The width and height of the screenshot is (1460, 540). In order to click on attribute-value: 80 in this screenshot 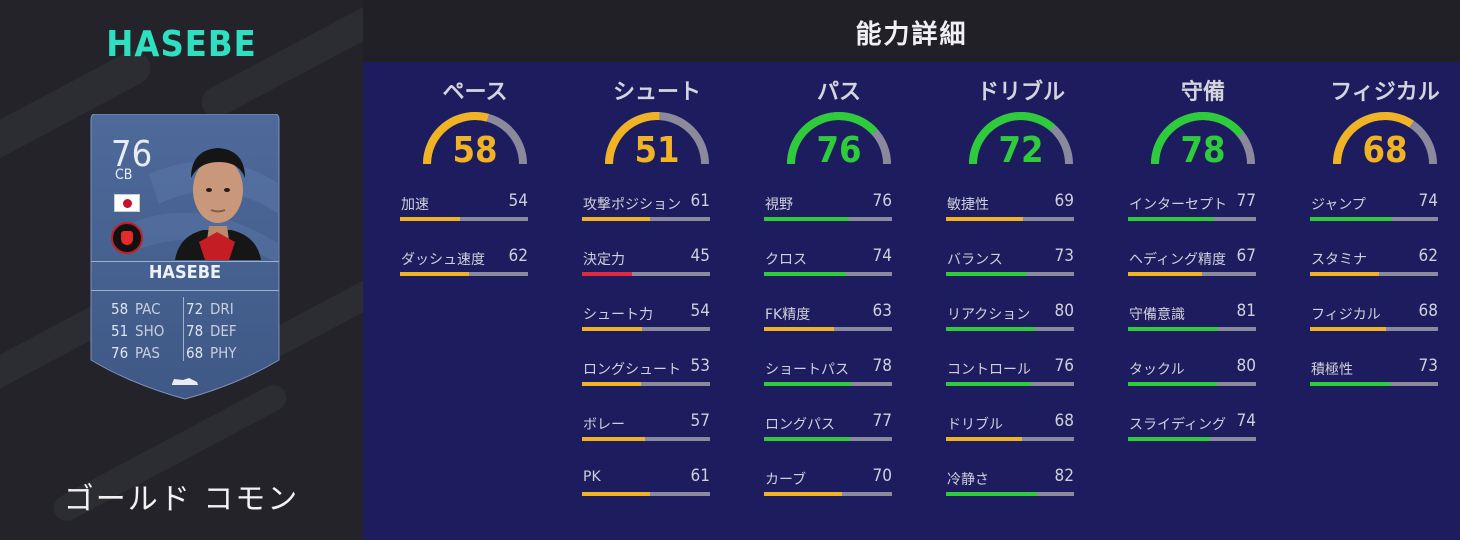, I will do `click(1246, 366)`.